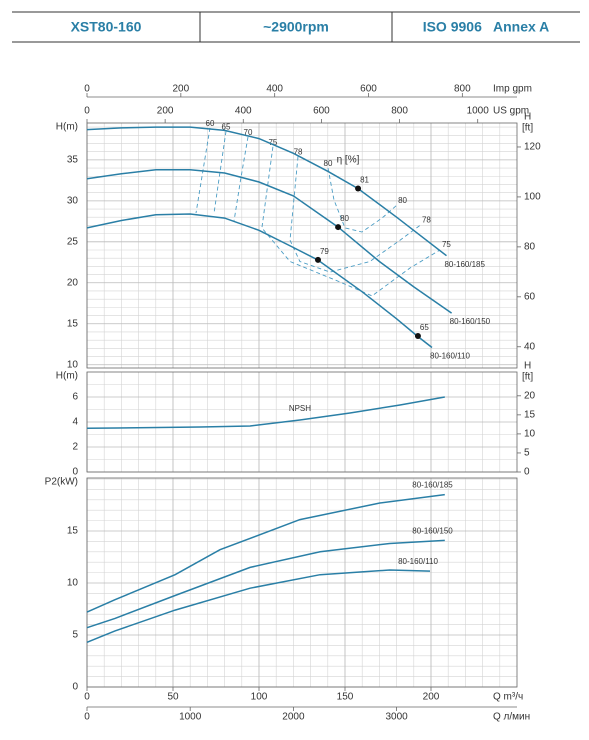 This screenshot has width=589, height=740. Describe the element at coordinates (530, 414) in the screenshot. I see `y2-tick-label: 15` at that location.